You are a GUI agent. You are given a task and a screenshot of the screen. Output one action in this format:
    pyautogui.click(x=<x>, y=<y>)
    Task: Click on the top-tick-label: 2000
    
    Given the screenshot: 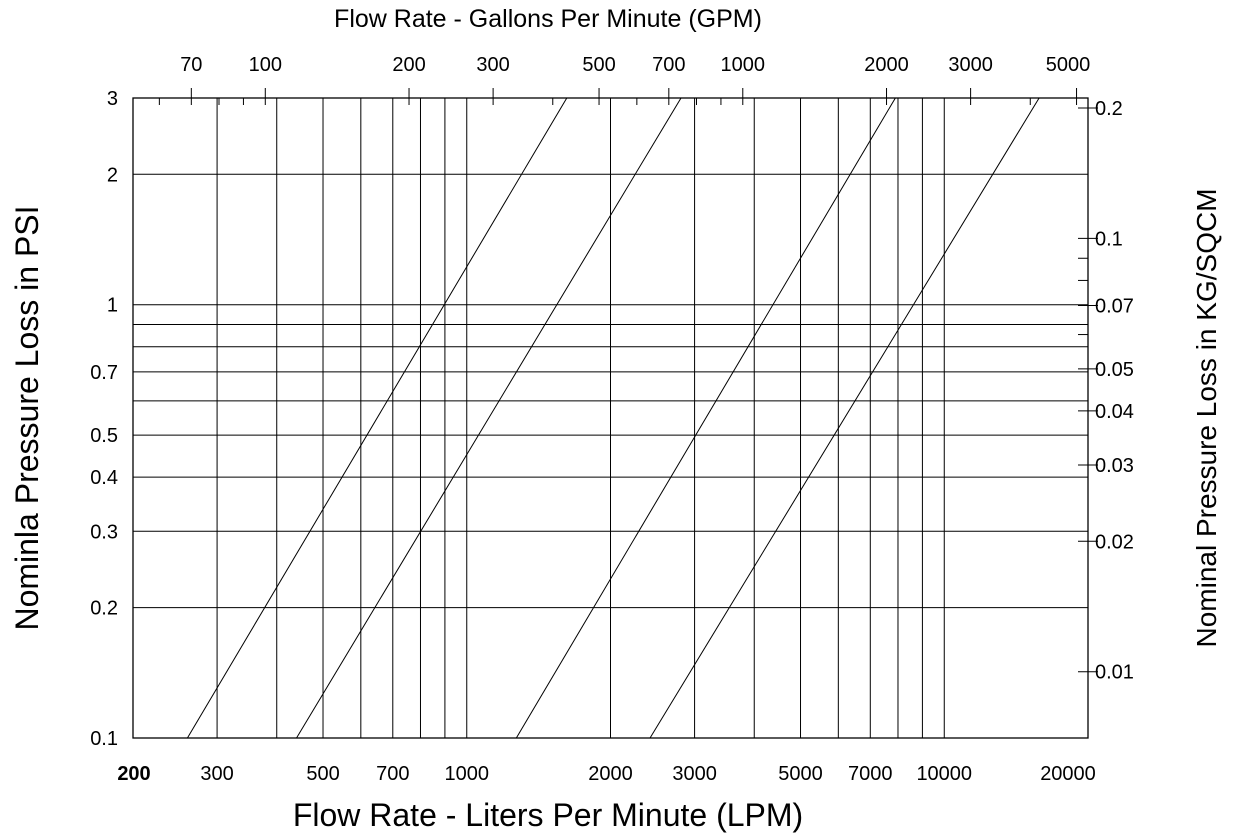 What is the action you would take?
    pyautogui.click(x=886, y=65)
    